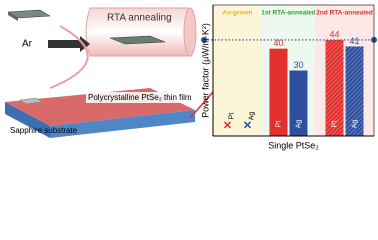 The image size is (378, 240). What do you see at coordinates (44, 130) in the screenshot?
I see `substrate-label: Sapphire substrate` at bounding box center [44, 130].